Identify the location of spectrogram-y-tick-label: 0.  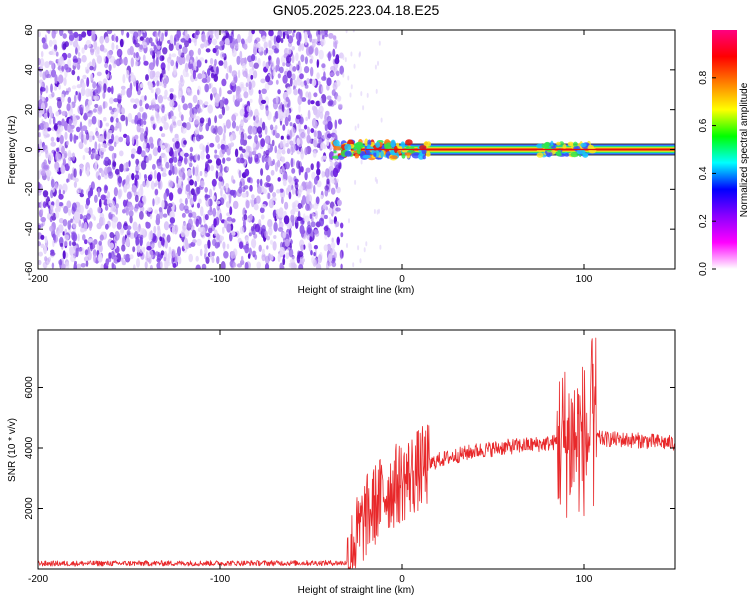
(29, 149).